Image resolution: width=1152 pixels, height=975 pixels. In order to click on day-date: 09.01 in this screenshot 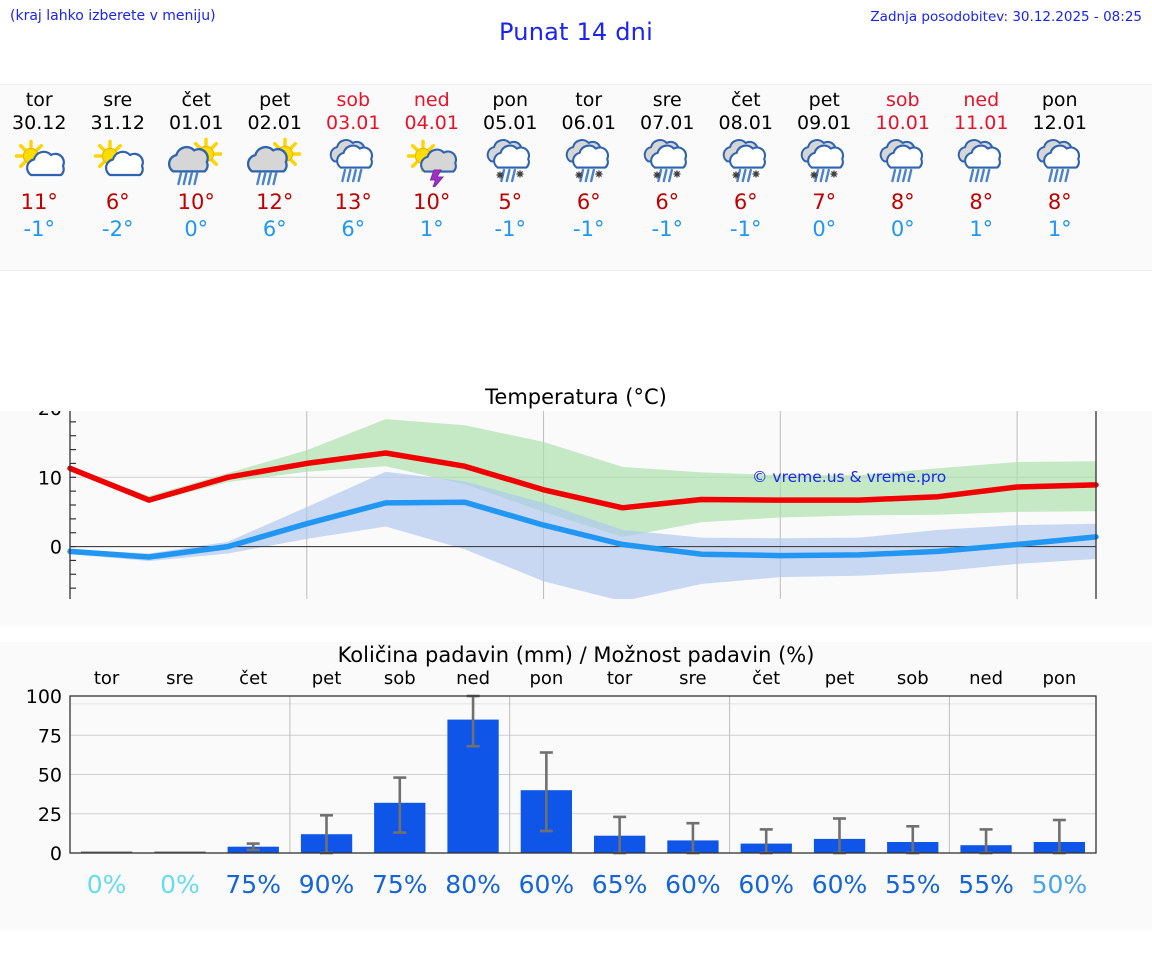, I will do `click(824, 123)`.